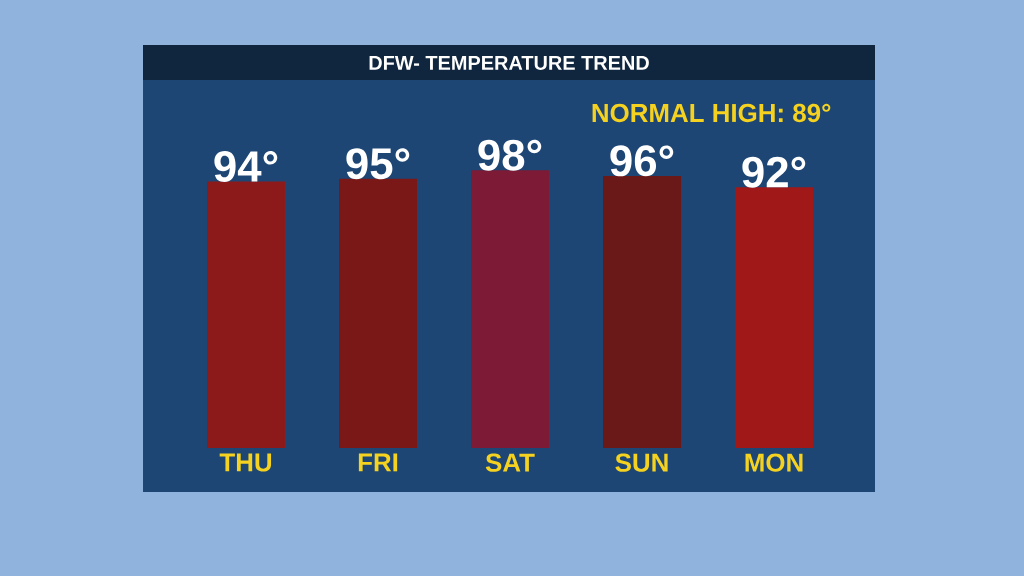 This screenshot has width=1024, height=576. Describe the element at coordinates (774, 172) in the screenshot. I see `data-label: 92°` at that location.